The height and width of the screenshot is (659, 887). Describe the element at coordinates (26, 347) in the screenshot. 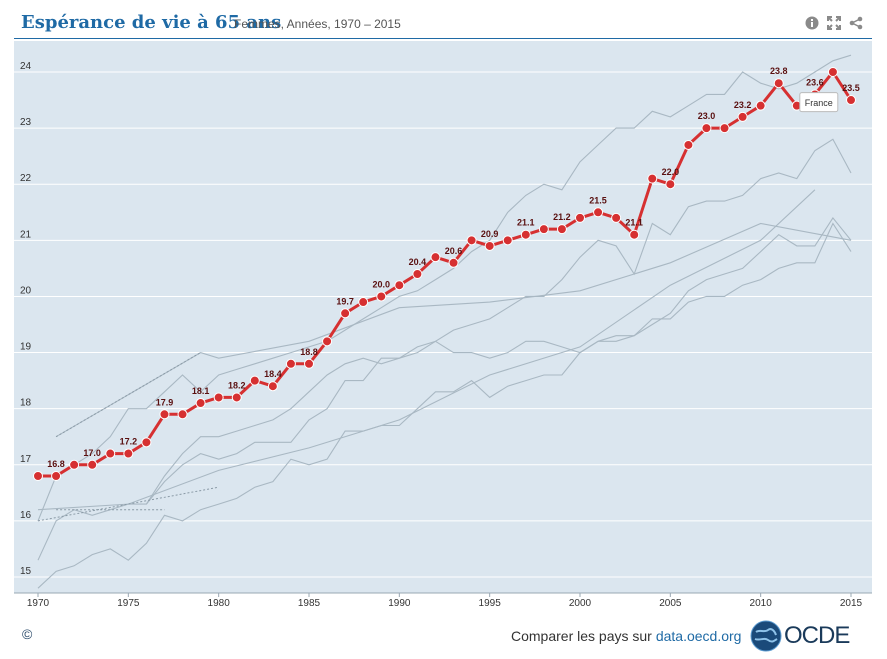

I see `y-tick-label: 19` at that location.